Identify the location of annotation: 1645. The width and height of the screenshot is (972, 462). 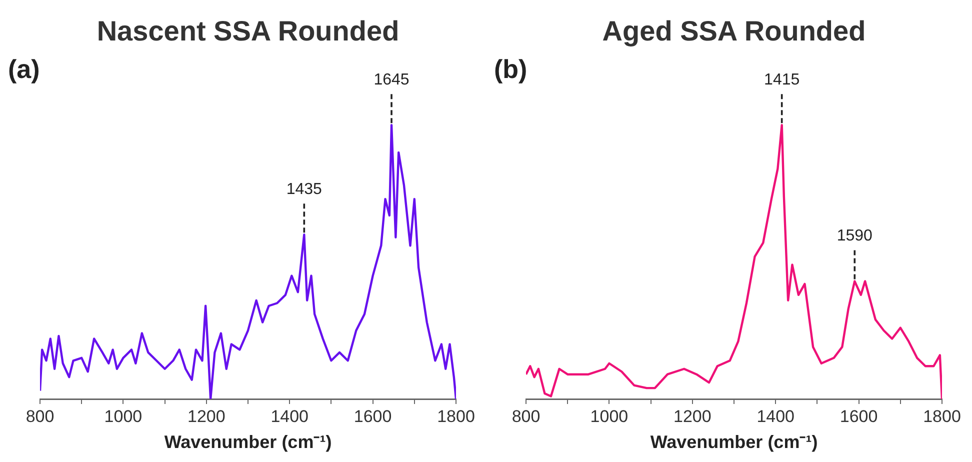
(392, 79).